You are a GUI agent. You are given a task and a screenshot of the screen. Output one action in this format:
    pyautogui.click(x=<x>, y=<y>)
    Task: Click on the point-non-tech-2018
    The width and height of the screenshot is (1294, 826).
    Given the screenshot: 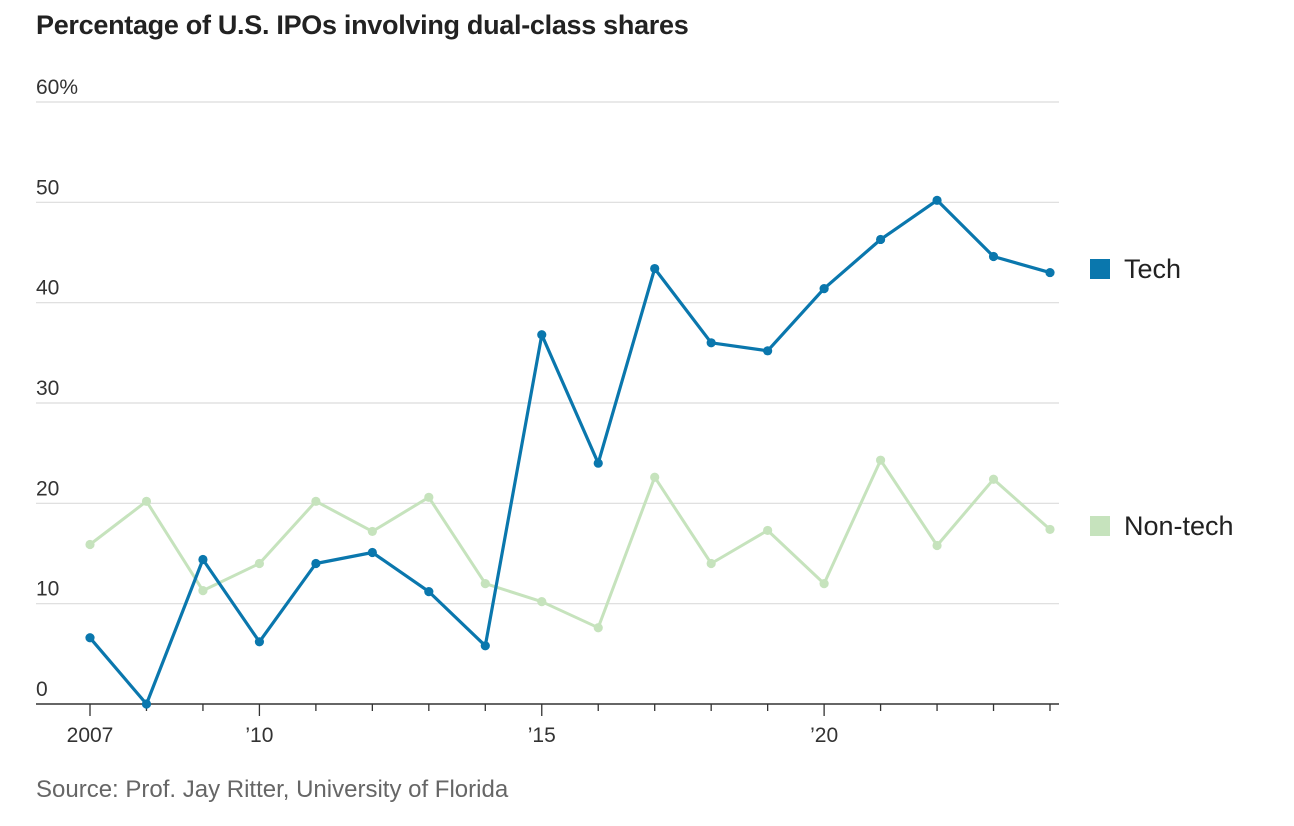 What is the action you would take?
    pyautogui.click(x=711, y=563)
    